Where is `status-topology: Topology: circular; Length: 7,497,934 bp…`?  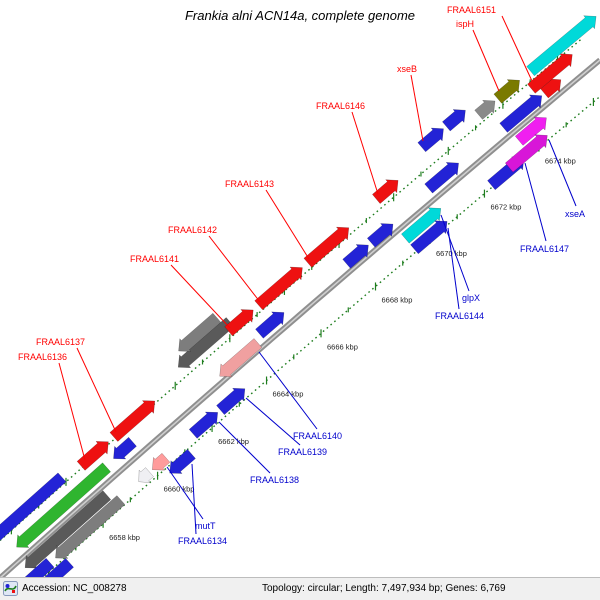 status-topology: Topology: circular; Length: 7,497,934 bp… is located at coordinates (384, 588).